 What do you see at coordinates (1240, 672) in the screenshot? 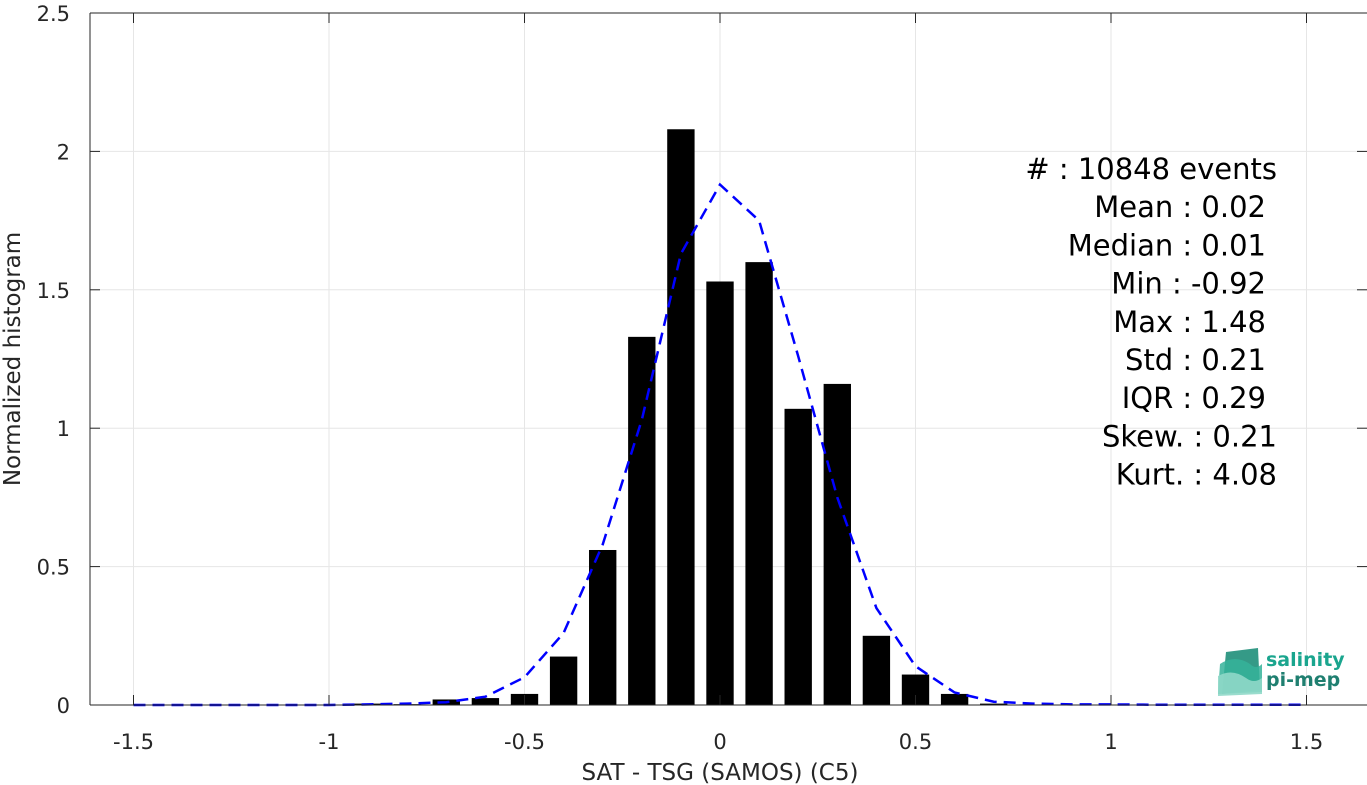
I see `wave-logo-icon` at bounding box center [1240, 672].